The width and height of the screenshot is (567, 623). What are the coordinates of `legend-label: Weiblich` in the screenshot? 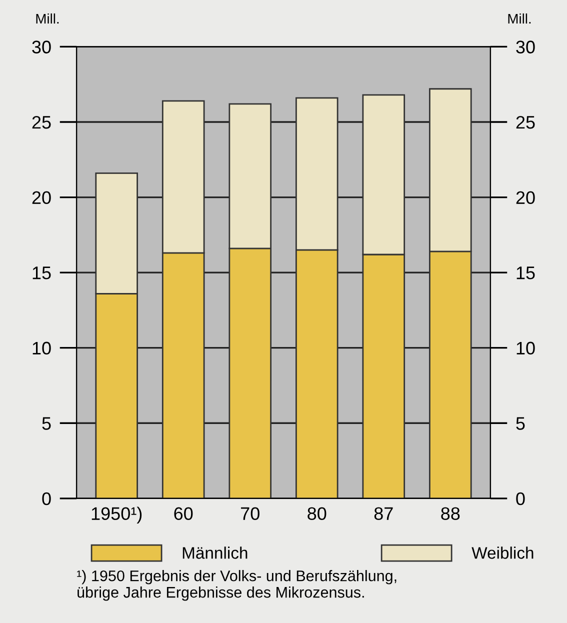 It's located at (503, 552).